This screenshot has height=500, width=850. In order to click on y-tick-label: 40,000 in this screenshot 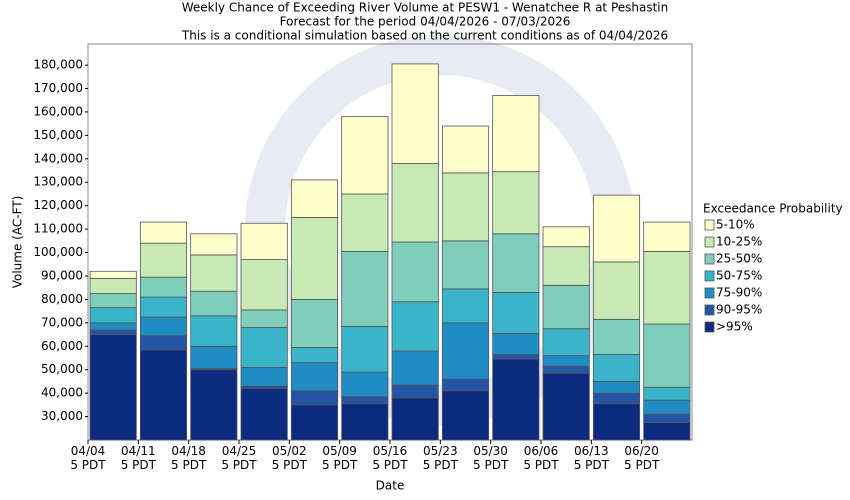, I will do `click(62, 393)`.